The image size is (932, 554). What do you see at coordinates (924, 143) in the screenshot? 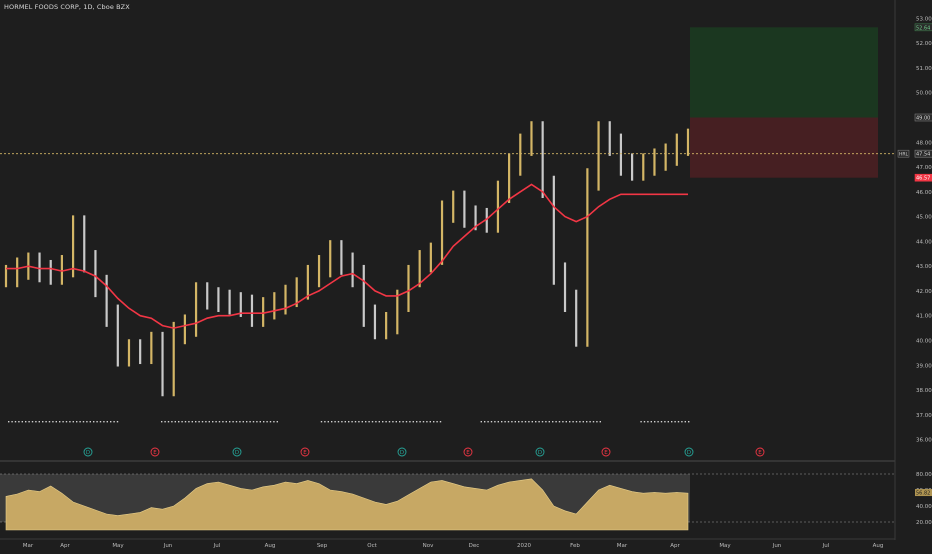
I see `price-tick-label: 48.00` at bounding box center [924, 143].